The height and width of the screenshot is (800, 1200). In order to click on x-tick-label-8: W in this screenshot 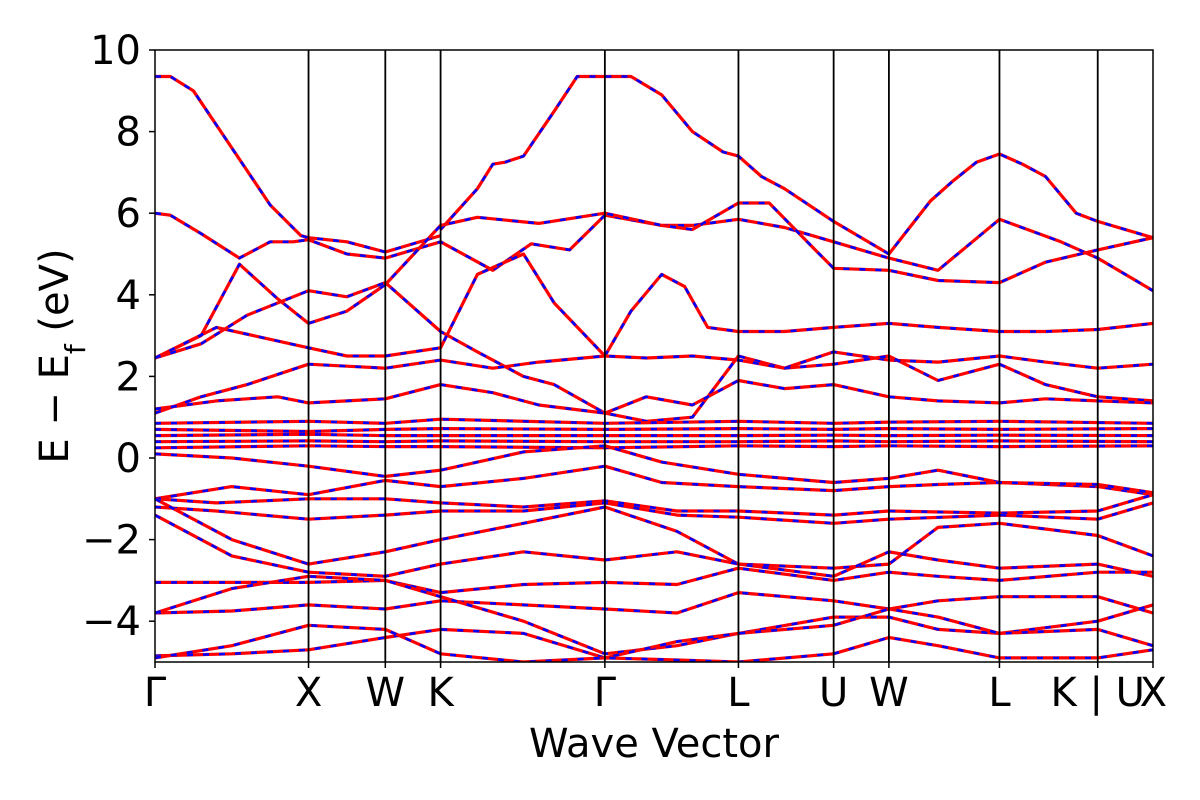, I will do `click(889, 693)`.